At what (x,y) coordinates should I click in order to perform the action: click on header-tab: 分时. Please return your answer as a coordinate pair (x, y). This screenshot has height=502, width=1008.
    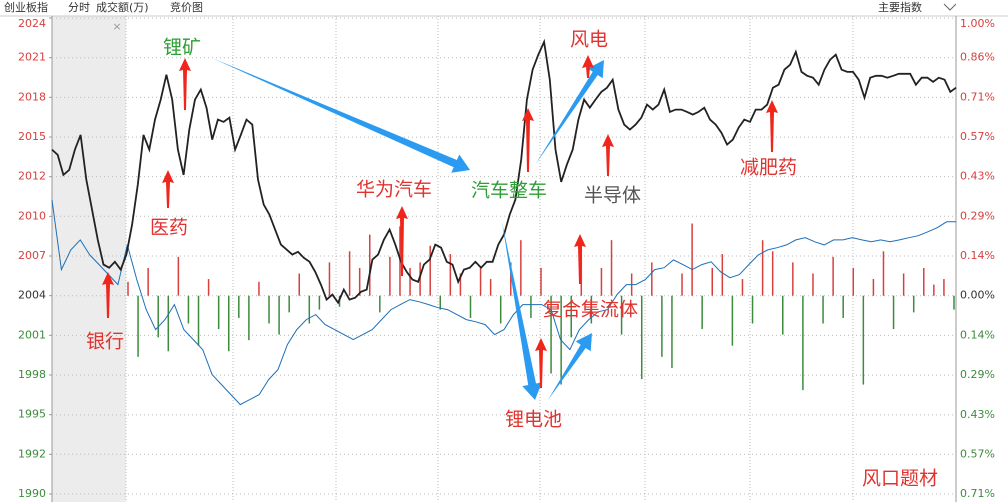
    Looking at the image, I should click on (79, 7).